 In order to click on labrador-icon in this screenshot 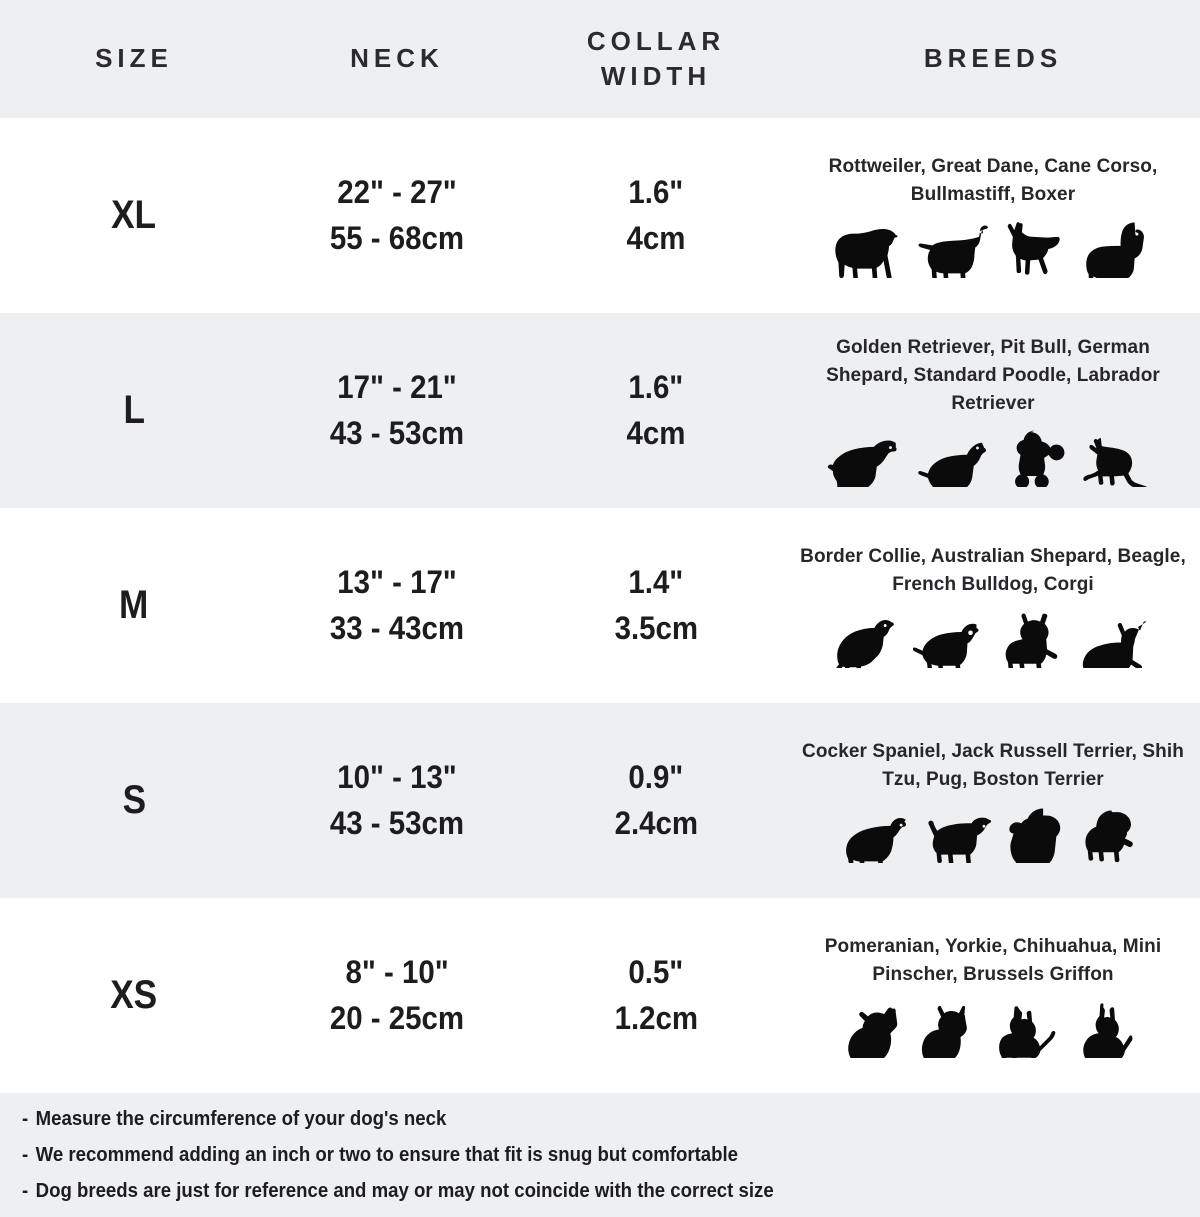, I will do `click(951, 464)`.